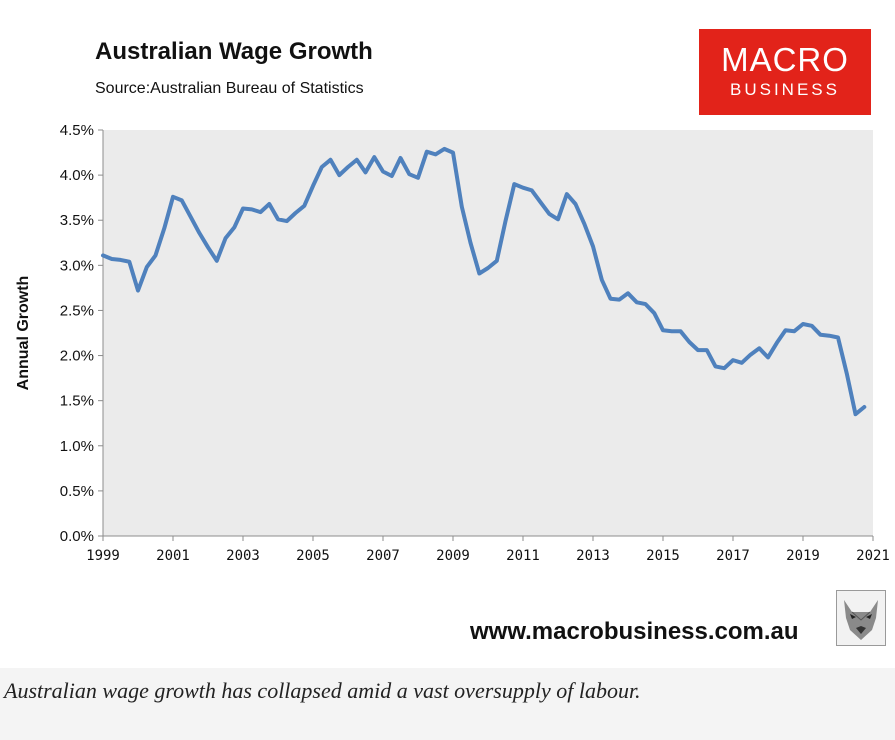 The width and height of the screenshot is (895, 740). I want to click on y-axis-label: Annual Growth, so click(23, 333).